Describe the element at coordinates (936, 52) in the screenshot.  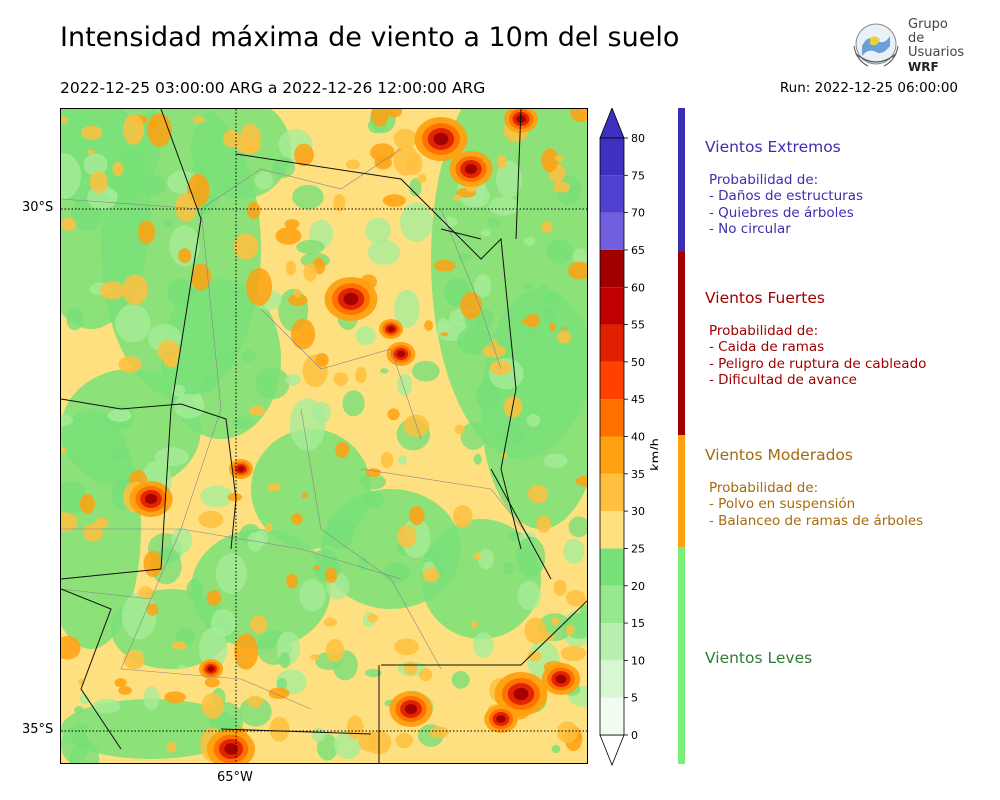
I see `logo-line-2: Usuarios` at that location.